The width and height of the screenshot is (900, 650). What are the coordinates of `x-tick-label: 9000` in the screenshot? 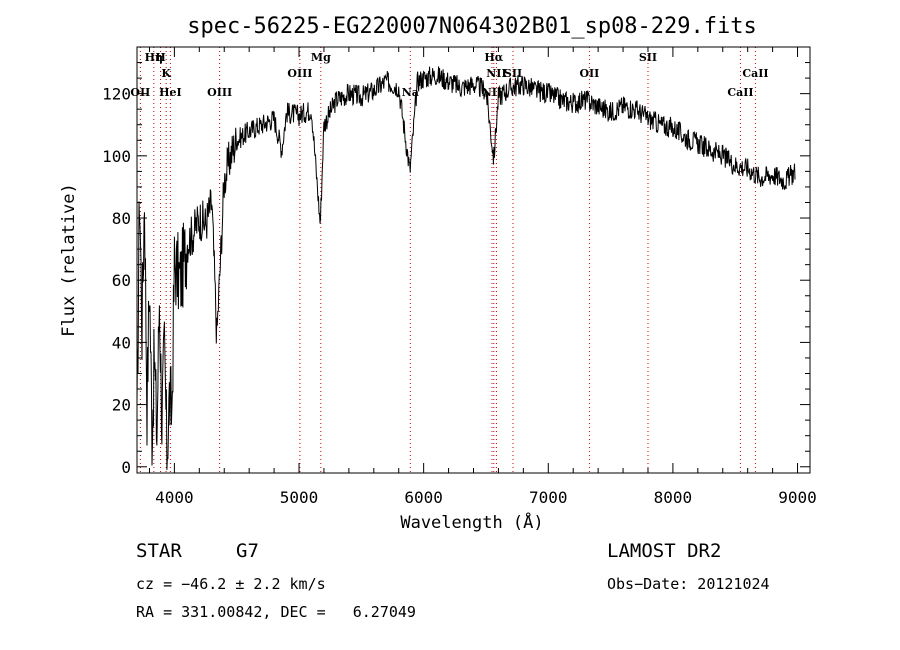 It's located at (797, 497).